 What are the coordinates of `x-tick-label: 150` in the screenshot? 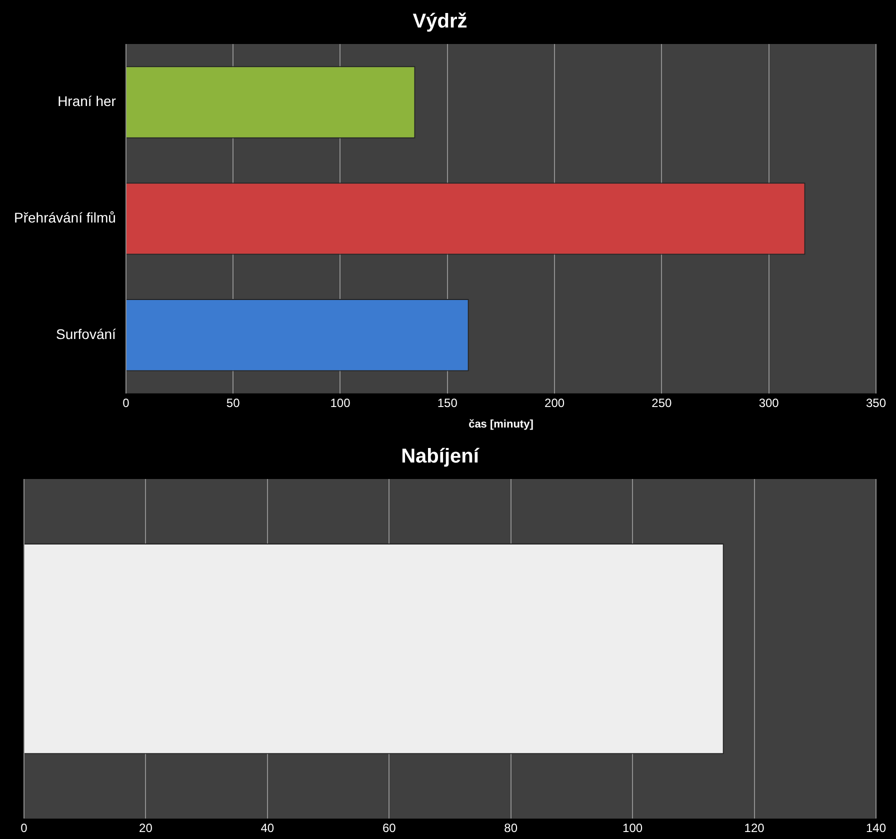 It's located at (447, 403).